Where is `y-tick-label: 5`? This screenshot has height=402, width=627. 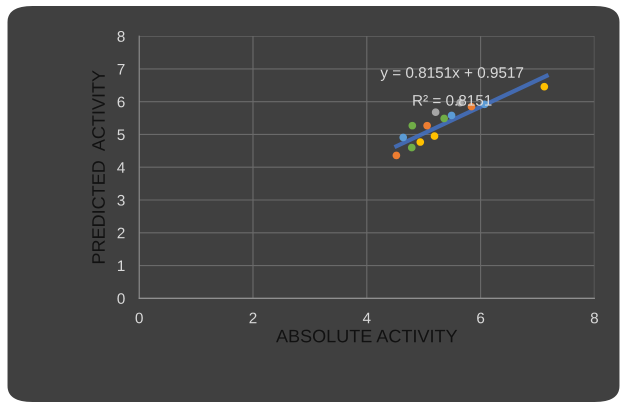 y-tick-label: 5 is located at coordinates (121, 134).